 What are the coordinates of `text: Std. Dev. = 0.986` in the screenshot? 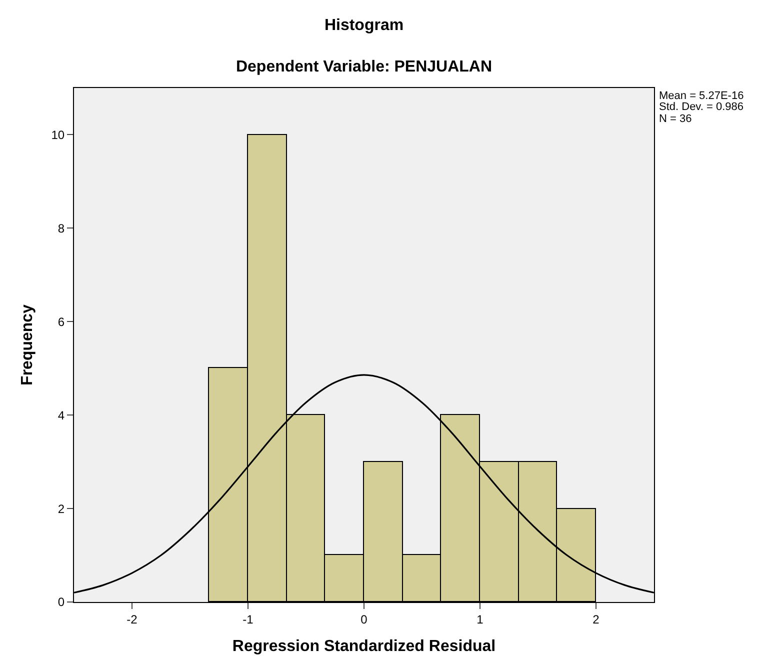 It's located at (701, 107).